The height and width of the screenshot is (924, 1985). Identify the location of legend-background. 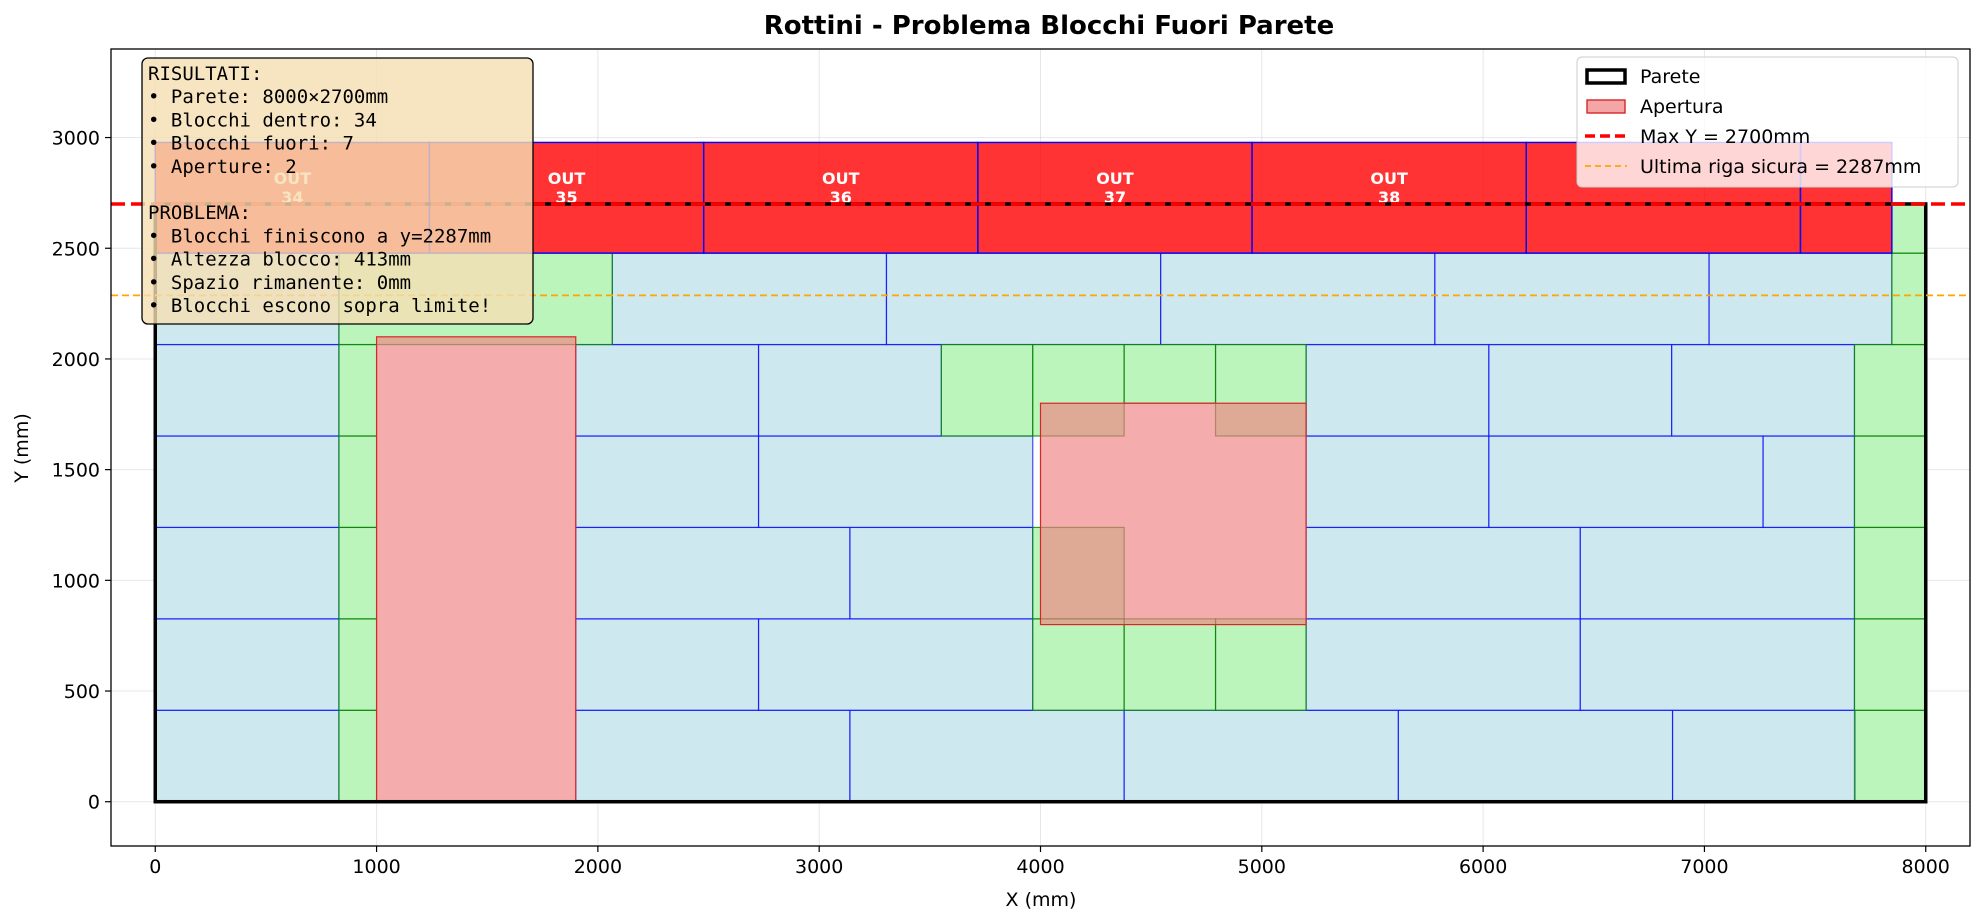
(1767, 122).